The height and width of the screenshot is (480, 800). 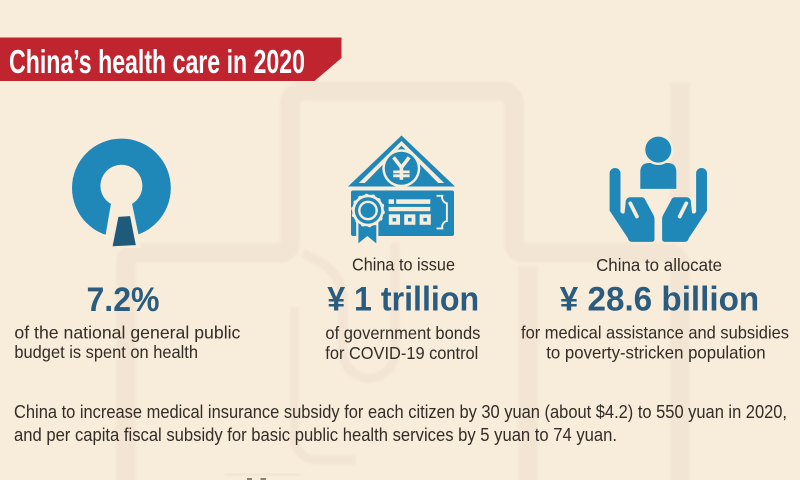 I want to click on svg-text: ¥ 1 trillion, so click(x=403, y=300).